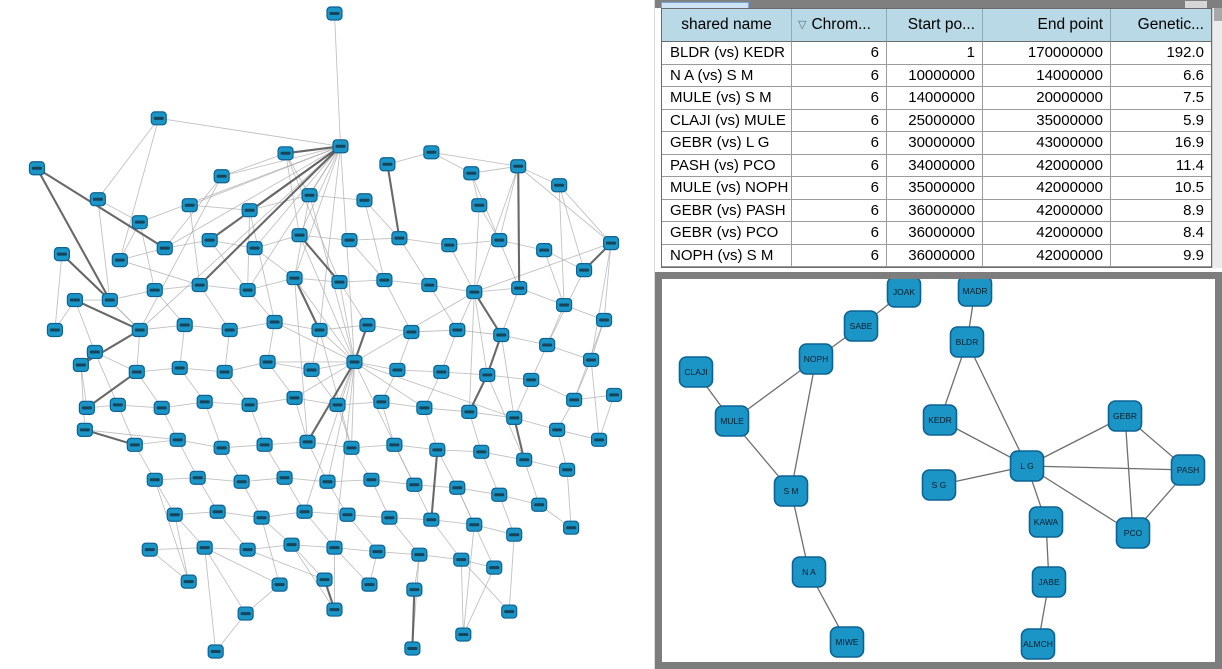  I want to click on cell-value: 36000000, so click(935, 233).